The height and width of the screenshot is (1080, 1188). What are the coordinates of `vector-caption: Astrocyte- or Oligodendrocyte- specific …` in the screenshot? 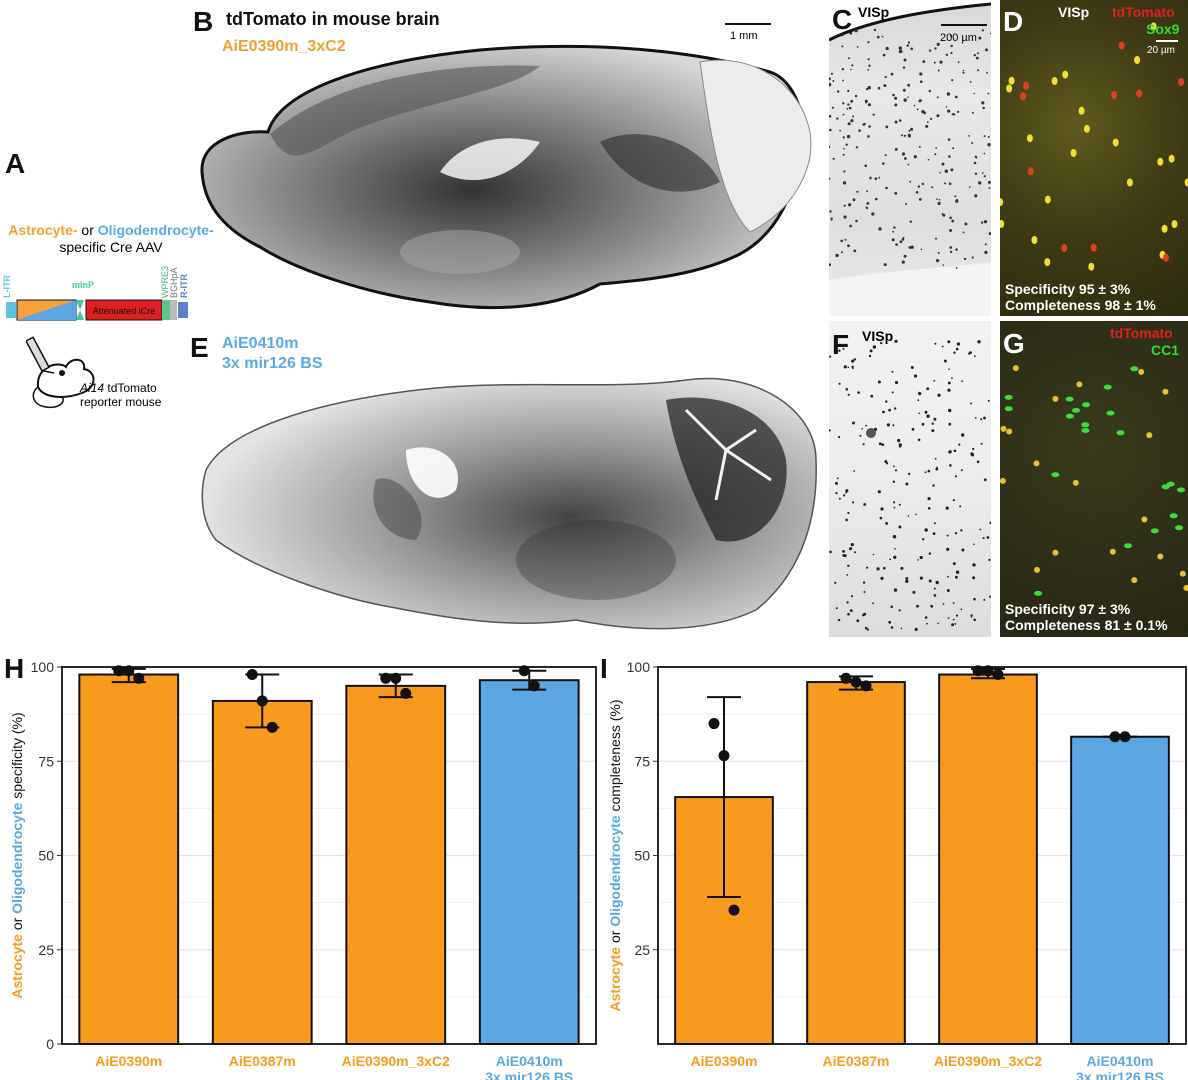 It's located at (111, 239).